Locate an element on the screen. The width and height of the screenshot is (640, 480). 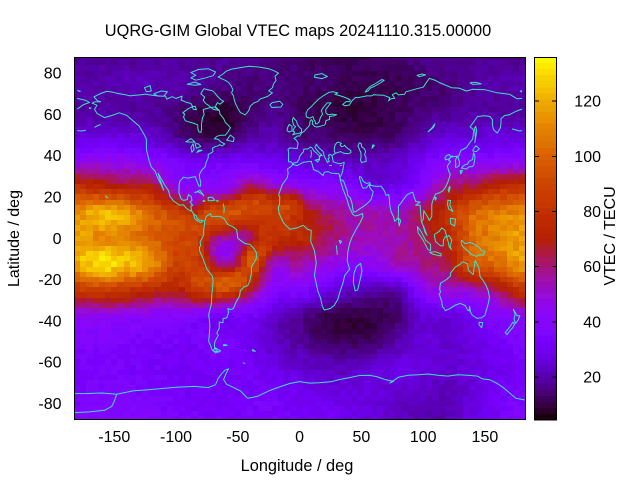
svg-text: 150 is located at coordinates (485, 437).